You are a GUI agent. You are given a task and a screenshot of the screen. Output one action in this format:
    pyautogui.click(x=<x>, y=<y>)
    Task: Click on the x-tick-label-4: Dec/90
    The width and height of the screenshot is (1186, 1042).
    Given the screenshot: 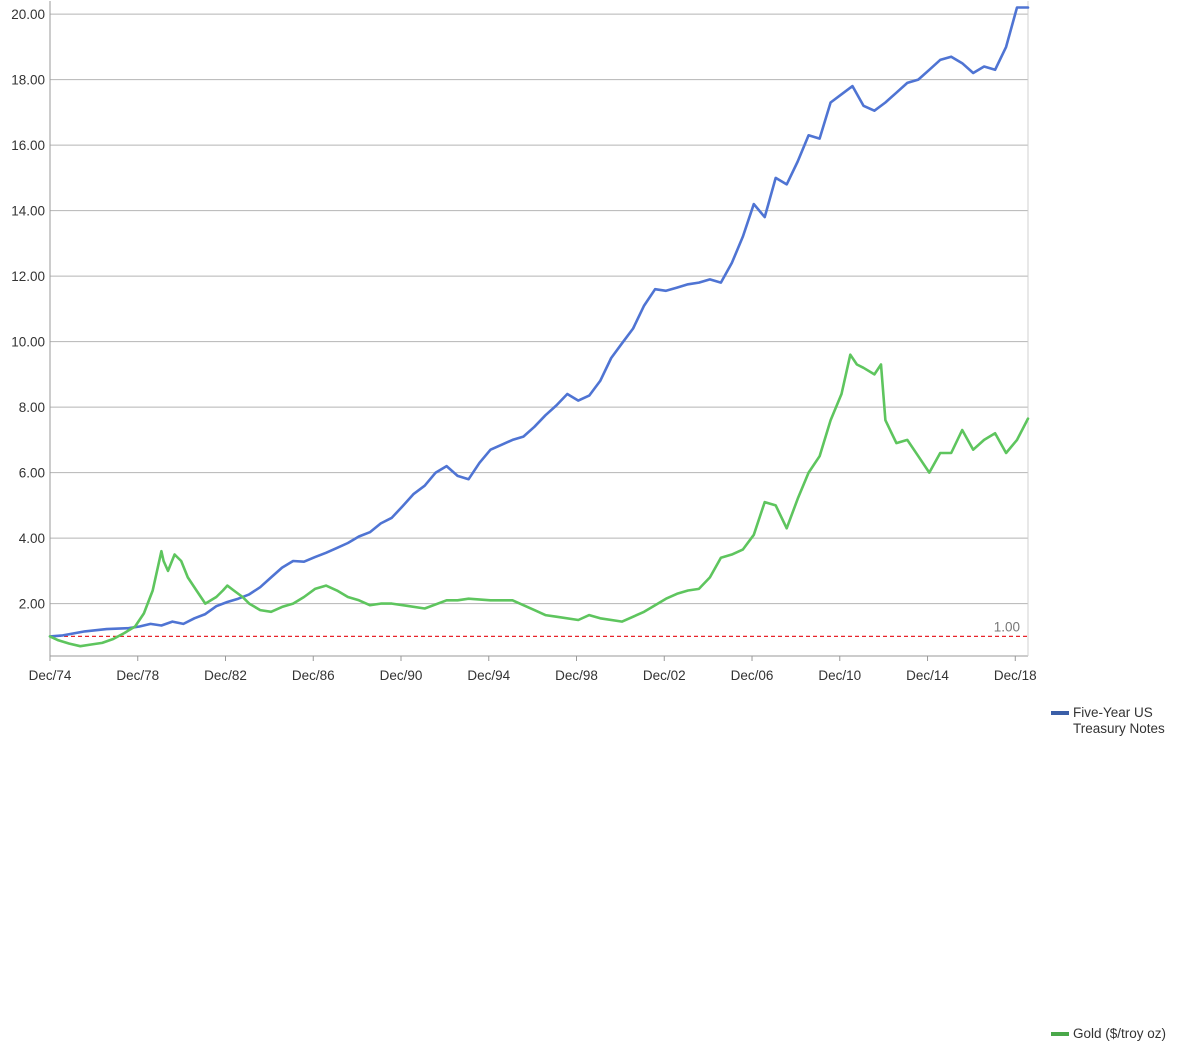 What is the action you would take?
    pyautogui.click(x=401, y=675)
    